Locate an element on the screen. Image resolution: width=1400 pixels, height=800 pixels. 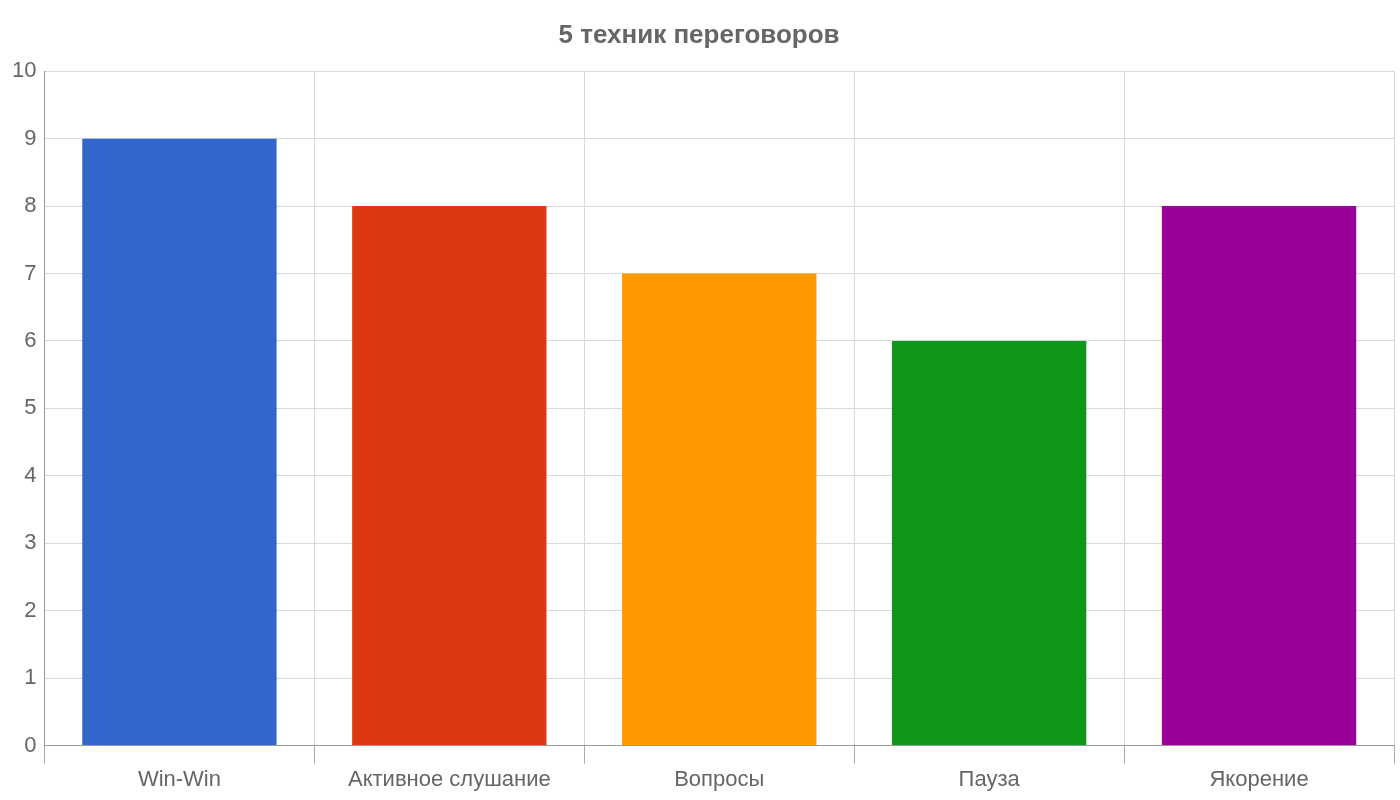
y-tick-label: 3 is located at coordinates (30, 542).